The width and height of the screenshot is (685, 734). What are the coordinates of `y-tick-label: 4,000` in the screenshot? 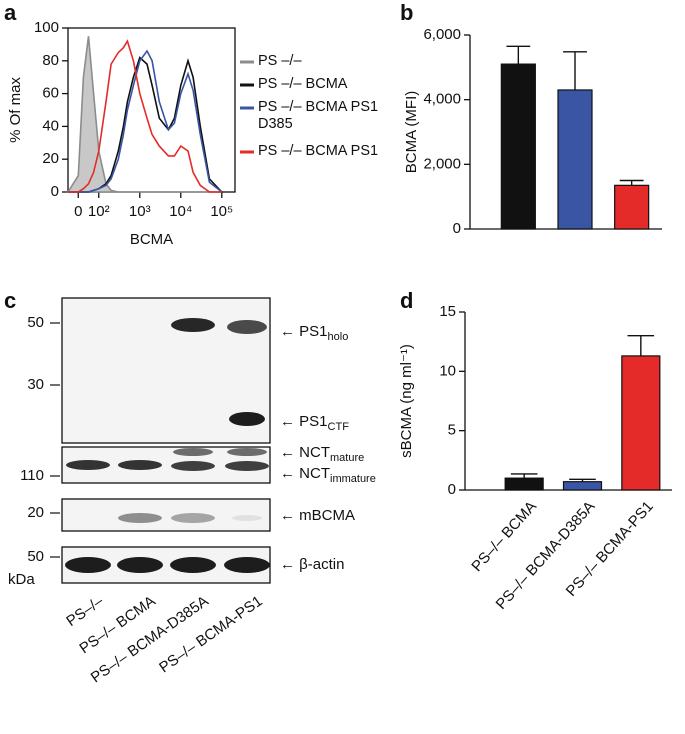 It's located at (442, 99).